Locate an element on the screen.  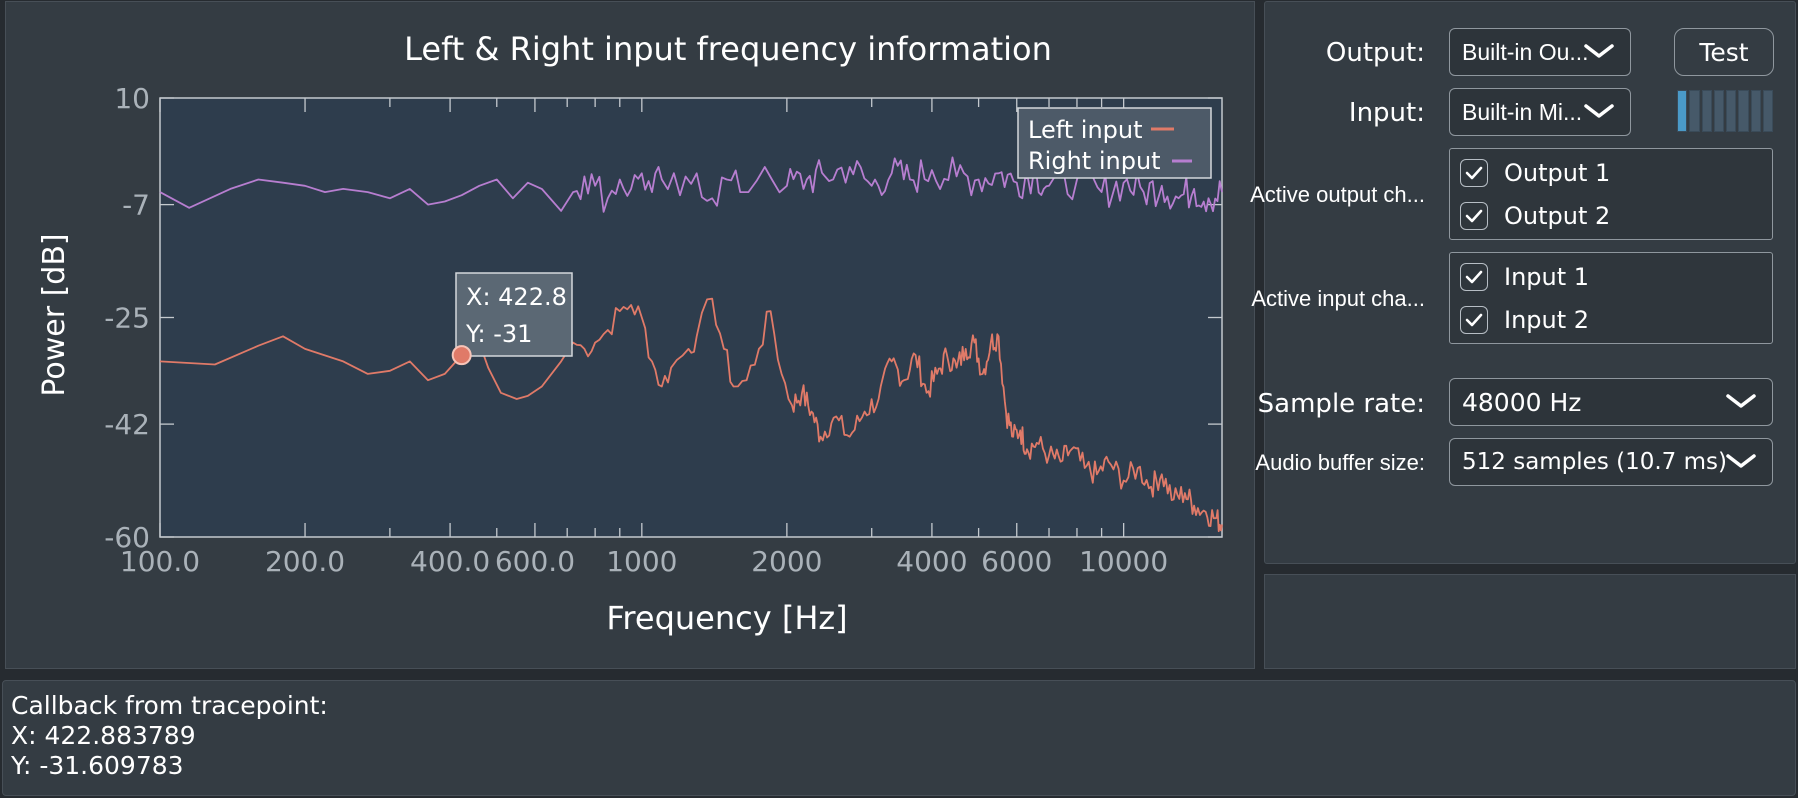
audio-buffer-size-label: Audio buffer size: is located at coordinates (1340, 462).